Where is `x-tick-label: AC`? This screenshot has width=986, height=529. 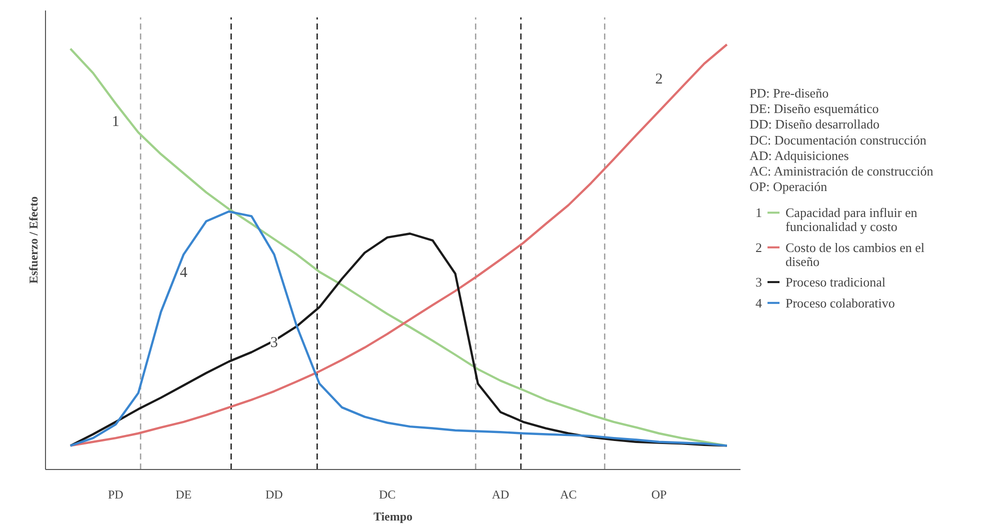 x-tick-label: AC is located at coordinates (568, 495).